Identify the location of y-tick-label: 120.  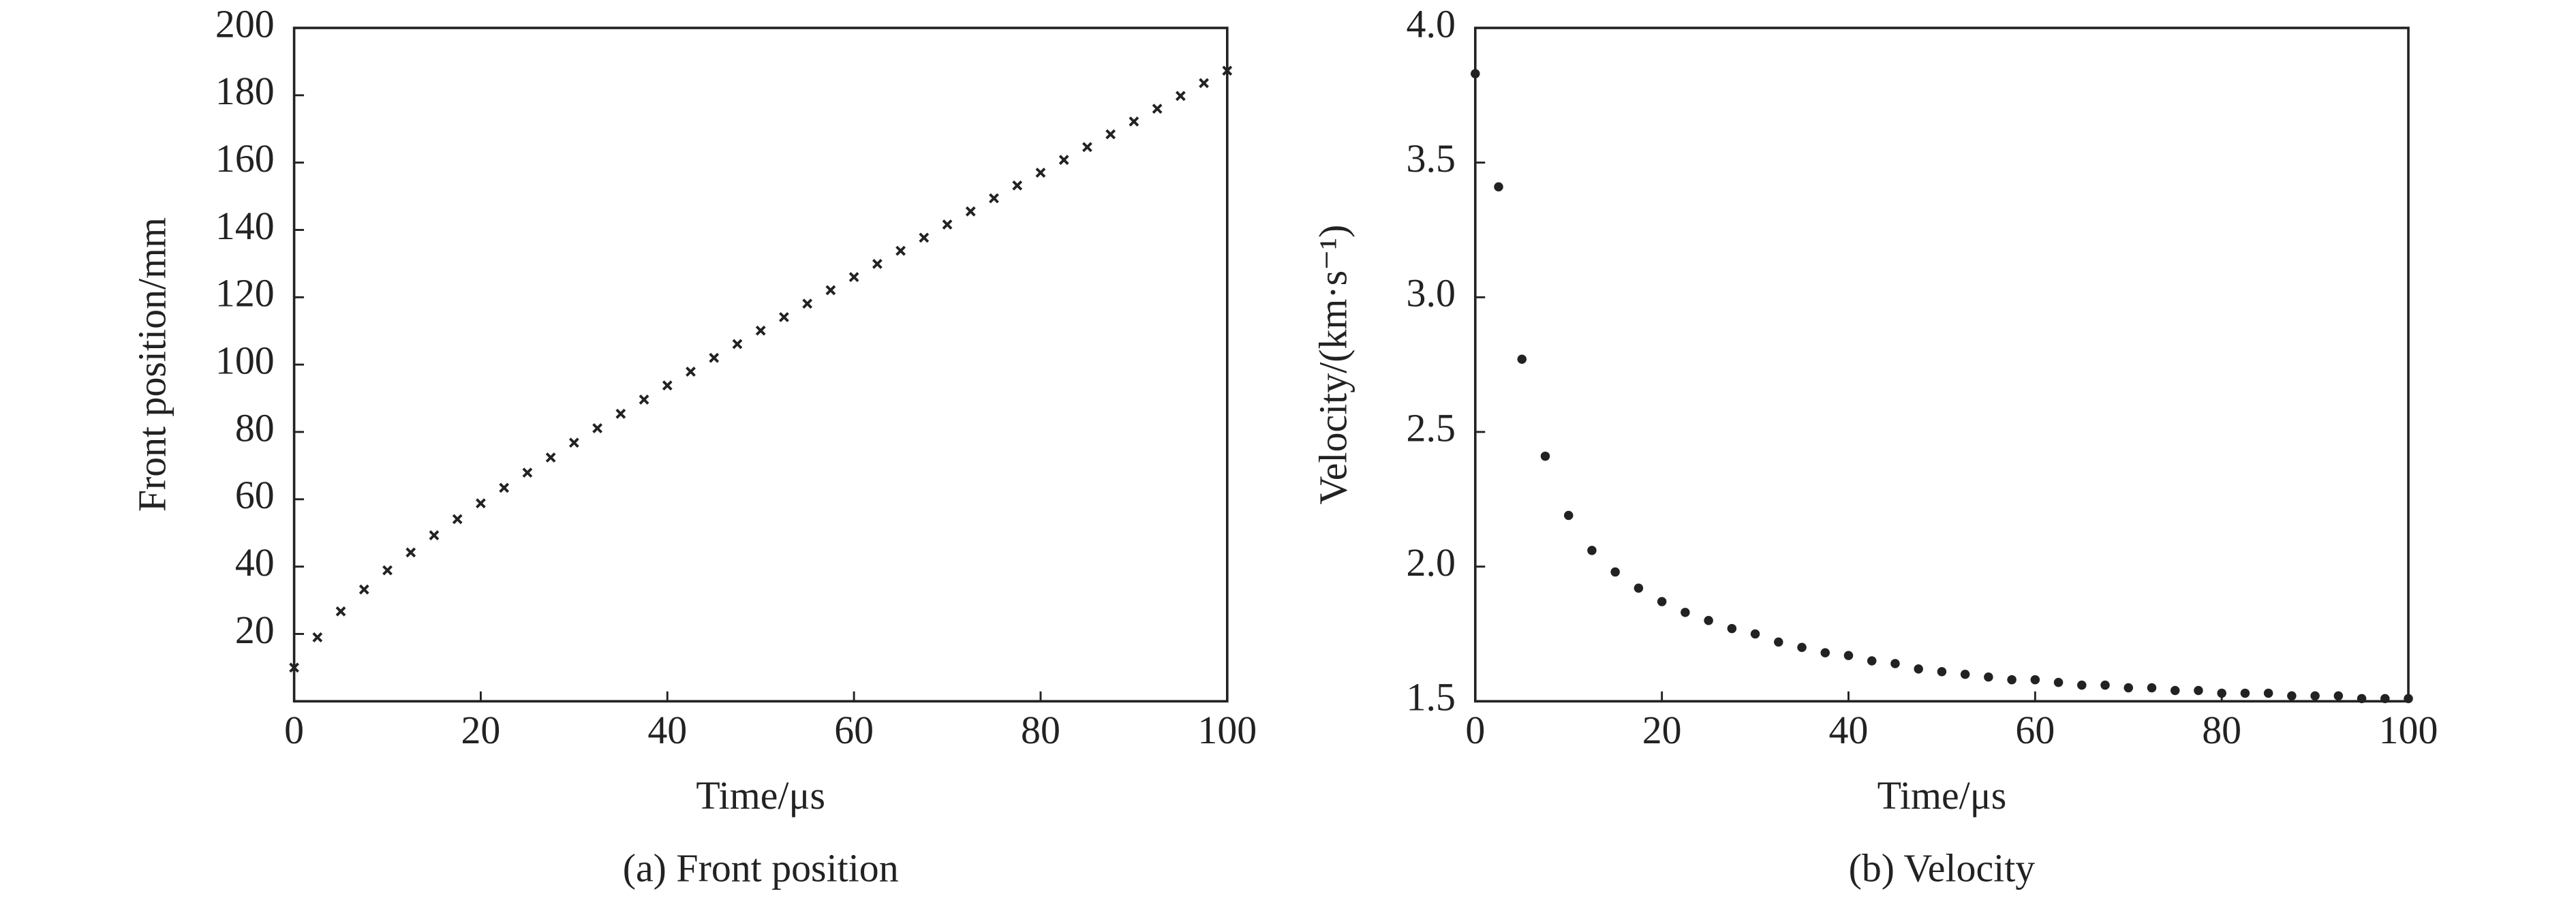
(245, 293).